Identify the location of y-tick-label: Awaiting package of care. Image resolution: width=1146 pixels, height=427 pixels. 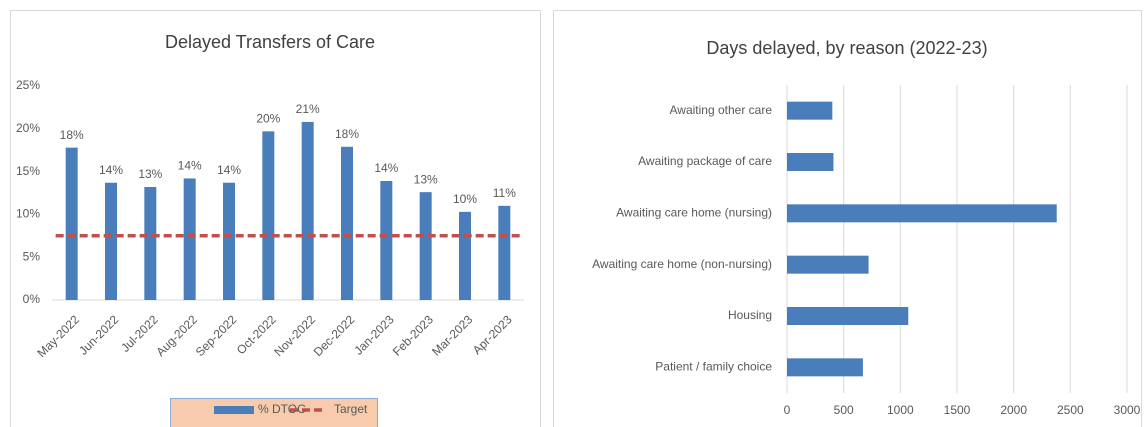
(705, 161).